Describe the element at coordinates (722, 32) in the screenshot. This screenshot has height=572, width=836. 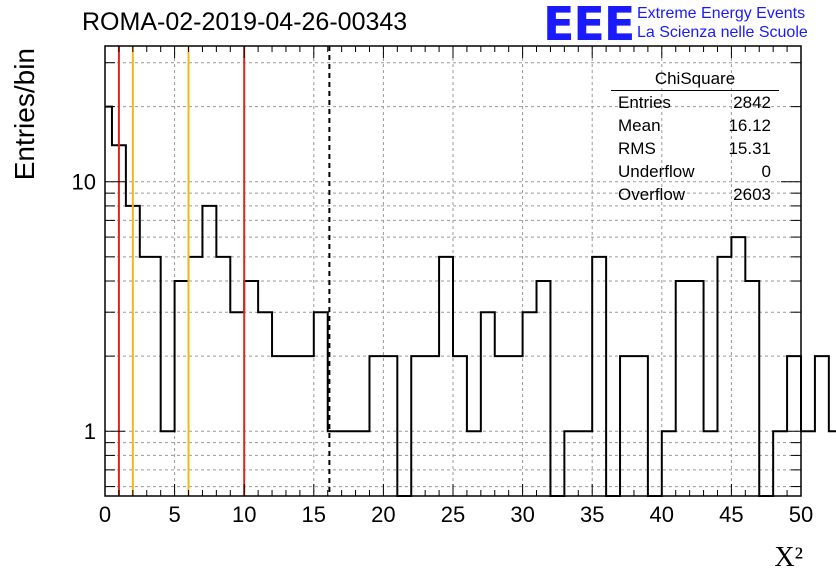
I see `logo-line-2: La Scienza nelle Scuole` at that location.